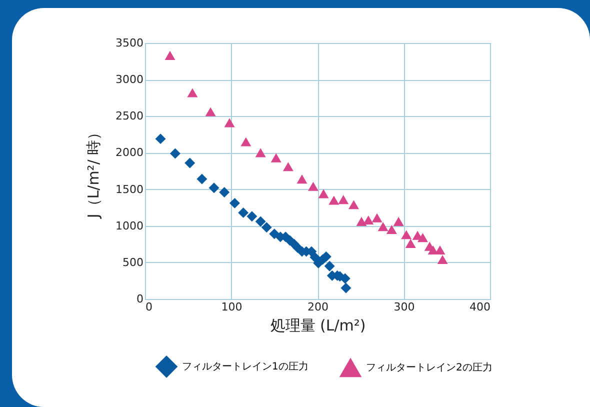 The width and height of the screenshot is (590, 407). Describe the element at coordinates (231, 307) in the screenshot. I see `x-tick-label: 100` at that location.